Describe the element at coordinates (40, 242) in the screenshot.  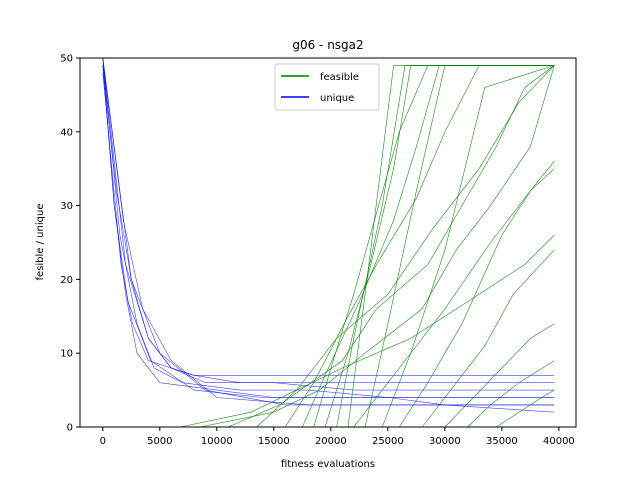
I see `y-axis-label: fesible / unique` at that location.